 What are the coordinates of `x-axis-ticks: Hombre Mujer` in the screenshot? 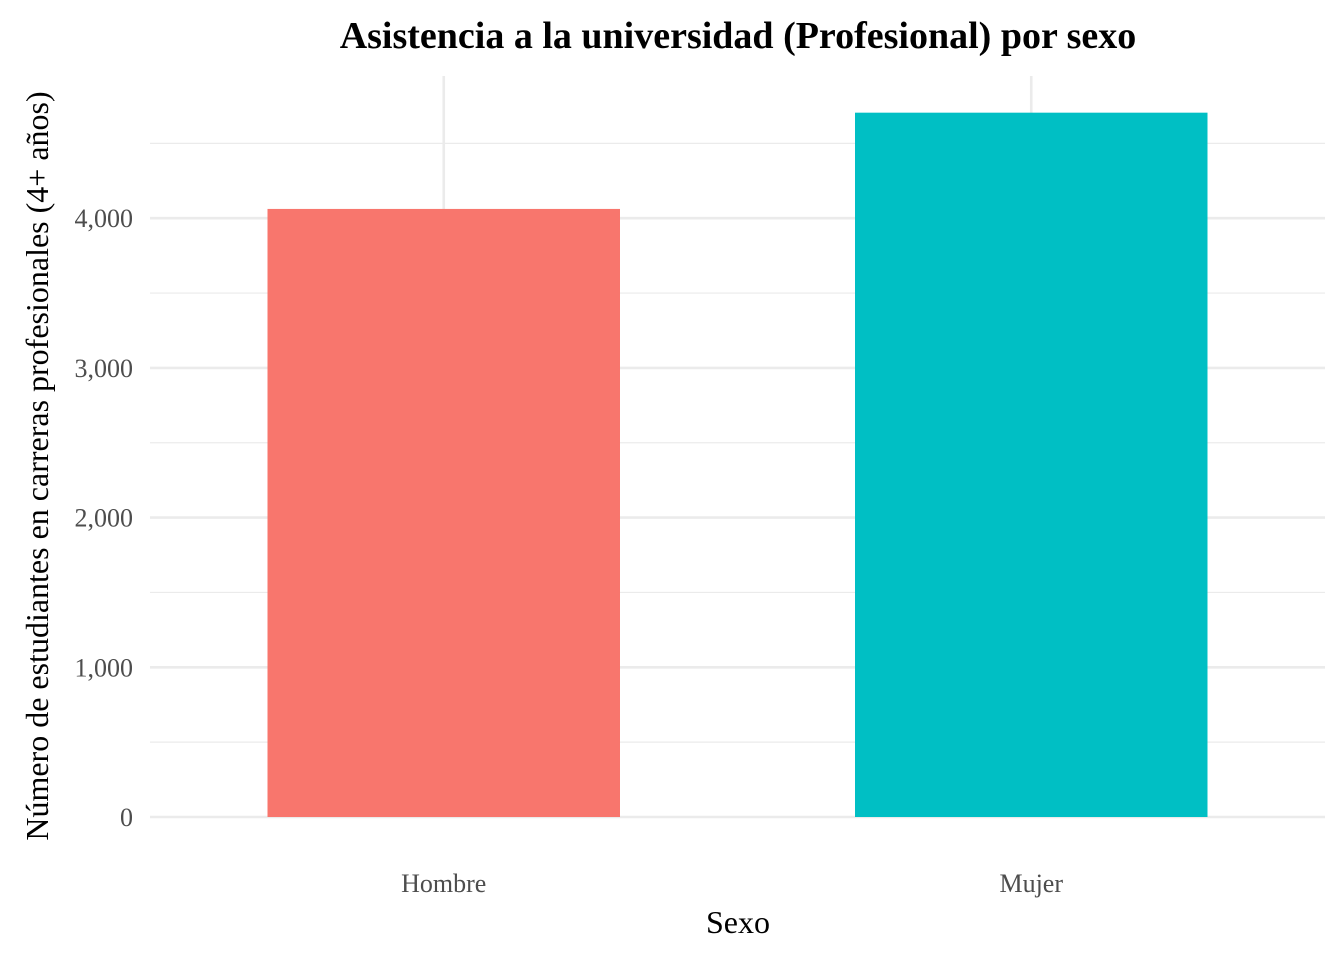 It's located at (732, 883).